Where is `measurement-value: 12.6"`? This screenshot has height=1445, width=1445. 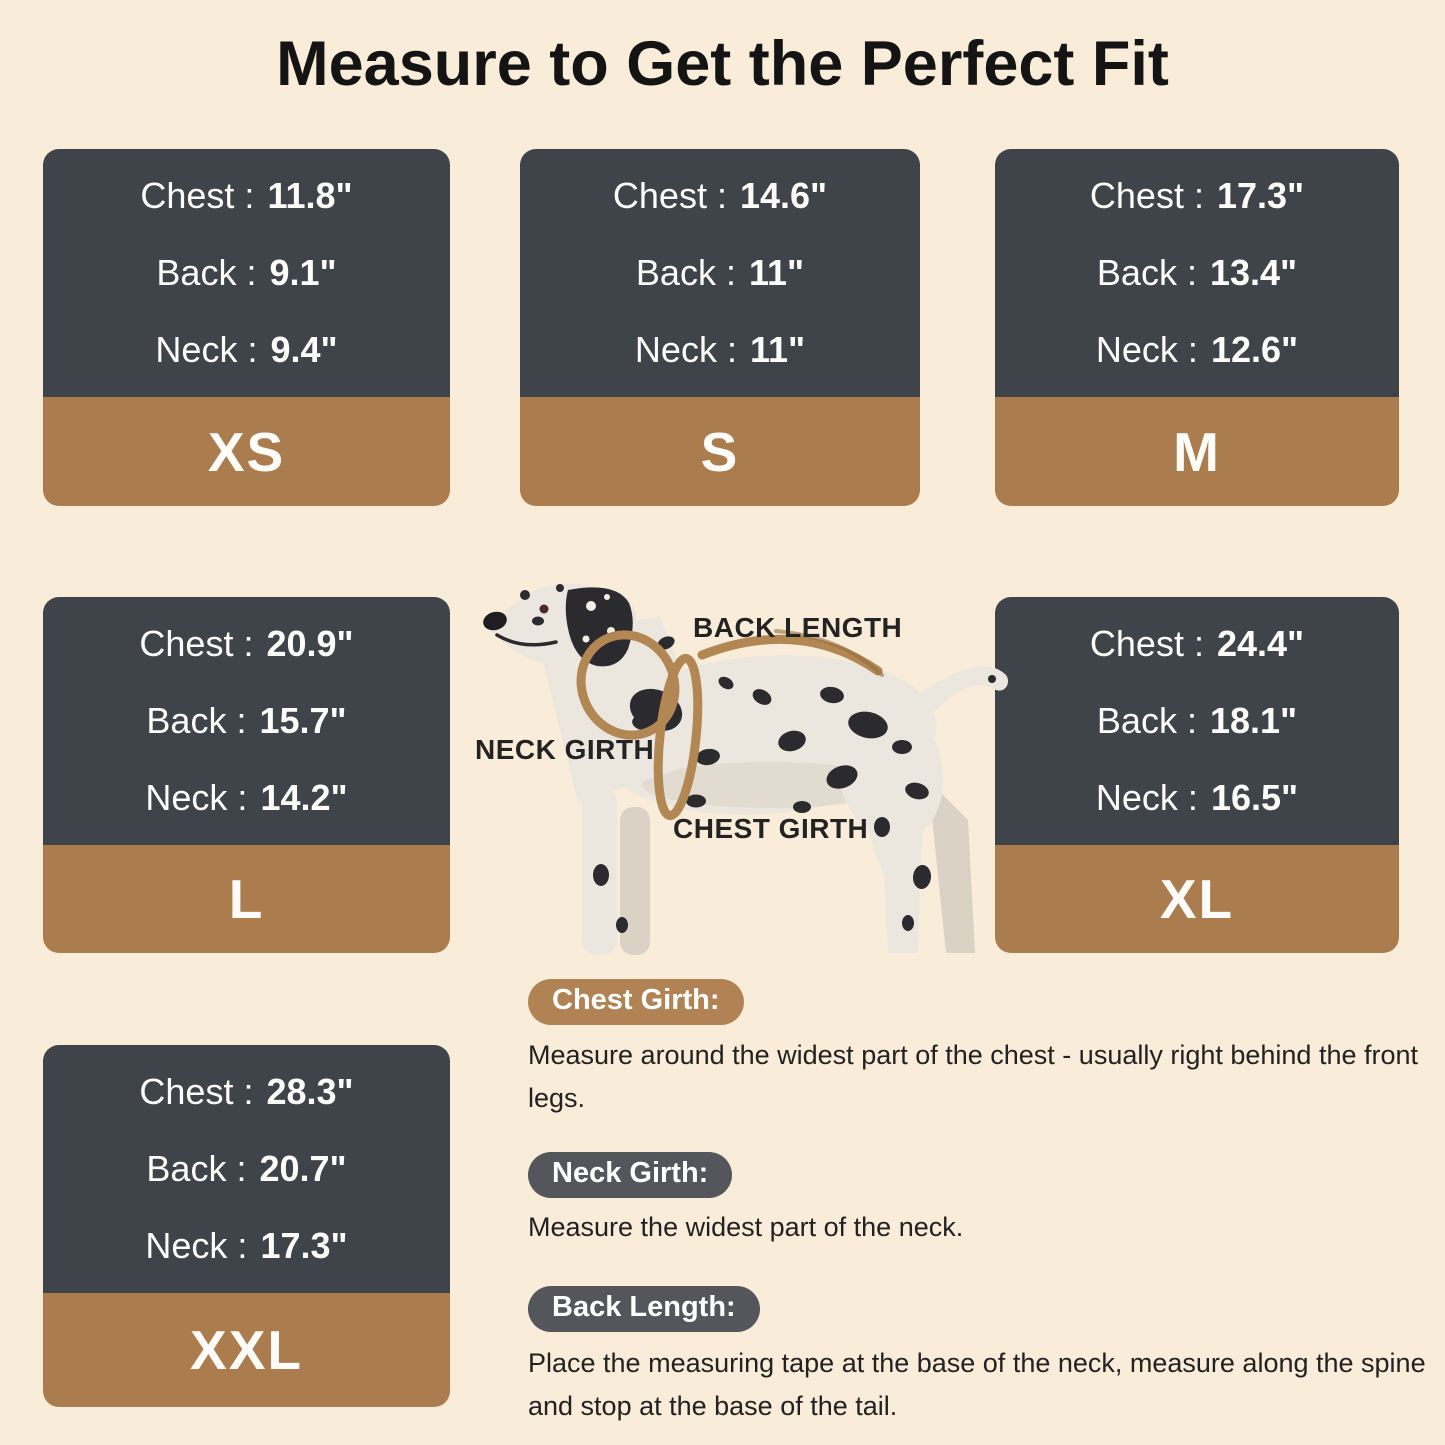
measurement-value: 12.6" is located at coordinates (1254, 349).